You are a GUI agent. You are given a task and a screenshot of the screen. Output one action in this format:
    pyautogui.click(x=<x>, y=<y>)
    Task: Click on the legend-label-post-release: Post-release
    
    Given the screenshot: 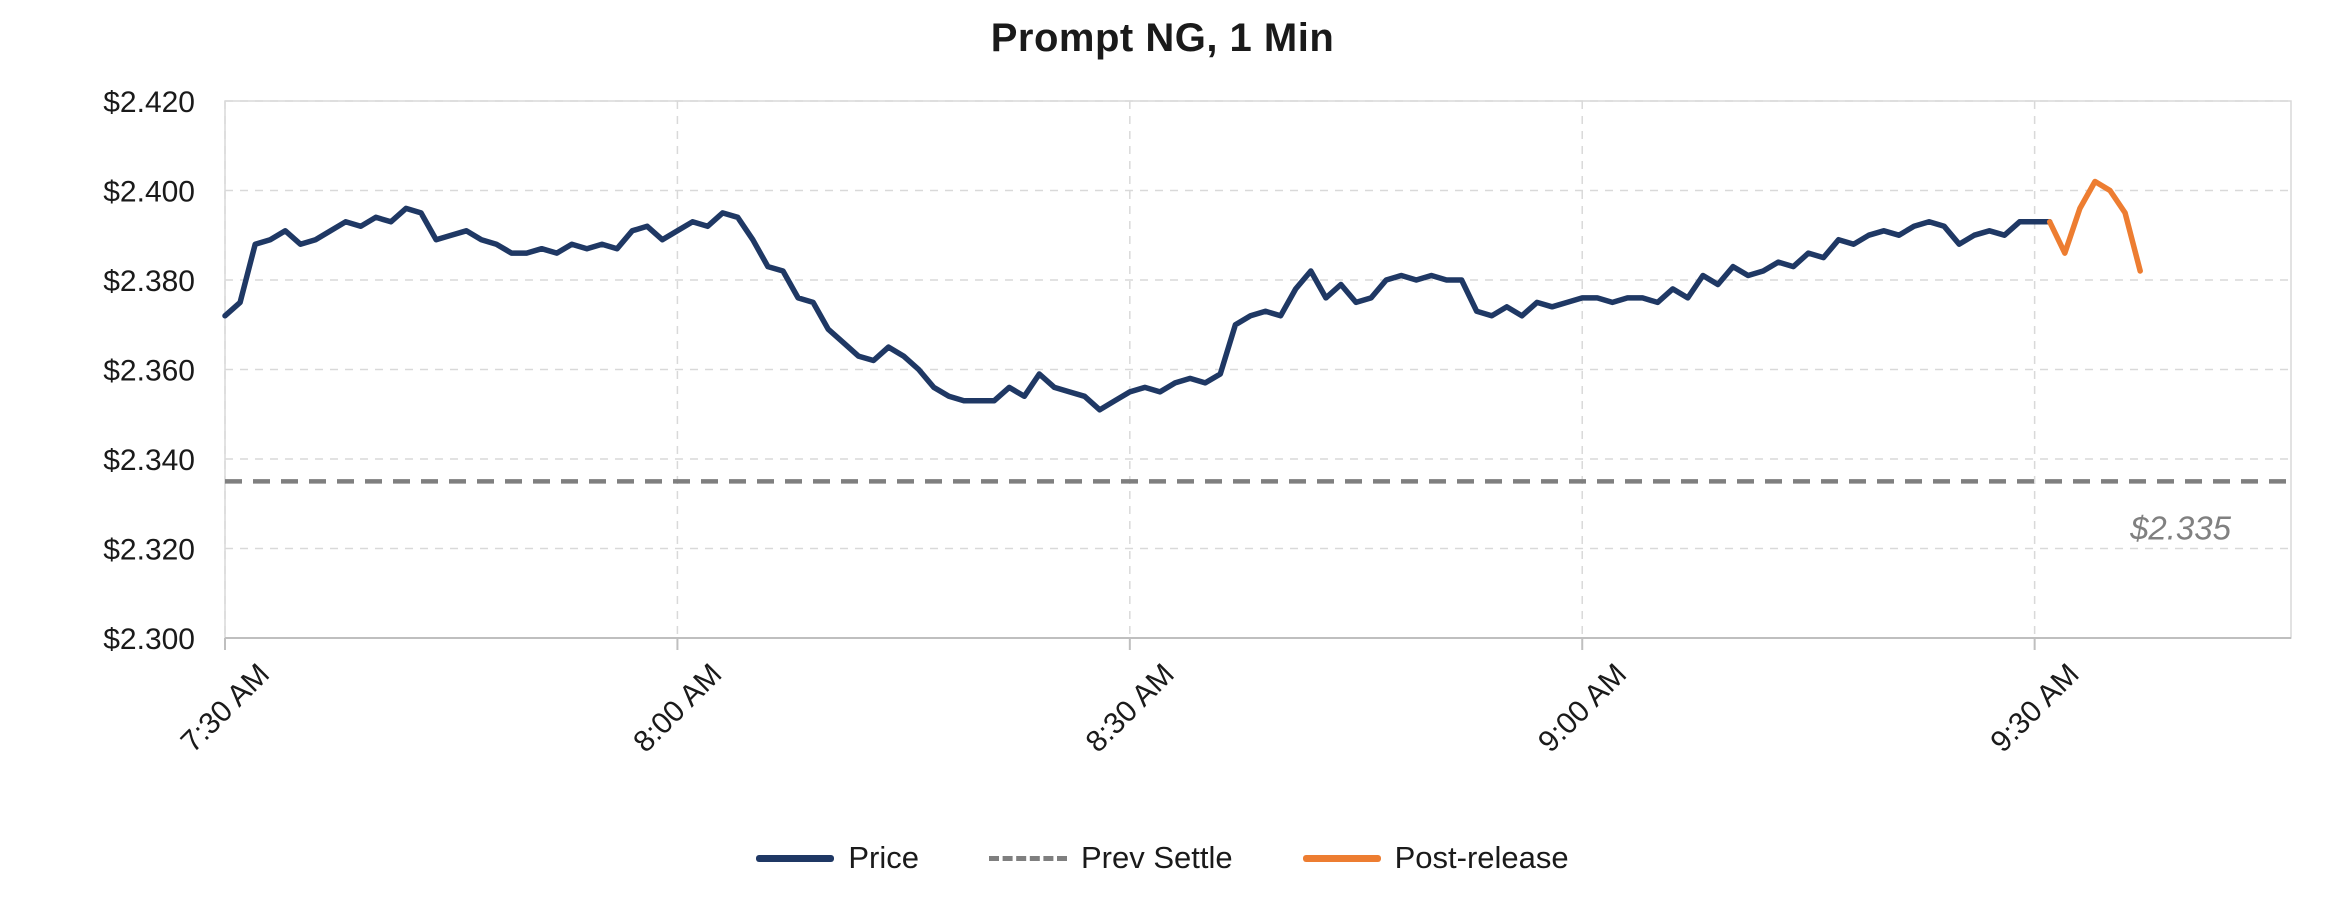 What is the action you would take?
    pyautogui.click(x=1481, y=857)
    